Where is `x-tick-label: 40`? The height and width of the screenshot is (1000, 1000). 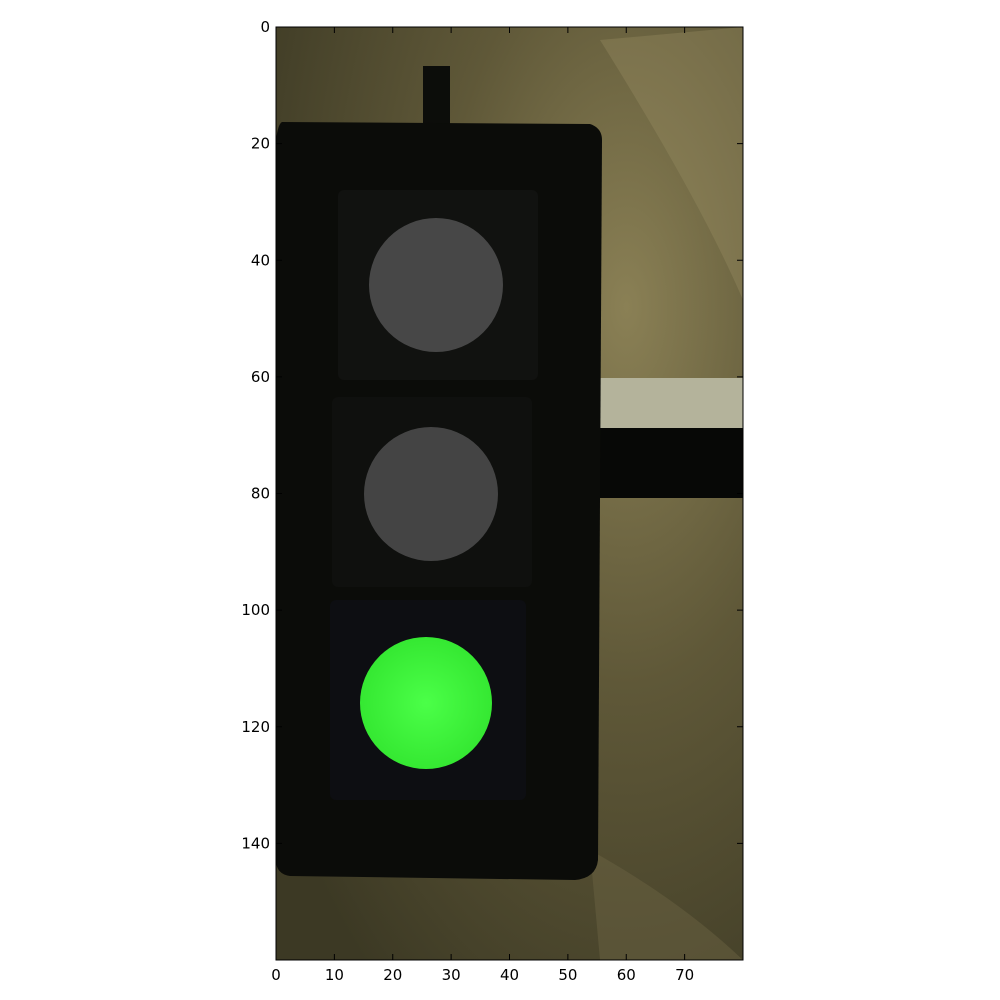 x-tick-label: 40 is located at coordinates (509, 975).